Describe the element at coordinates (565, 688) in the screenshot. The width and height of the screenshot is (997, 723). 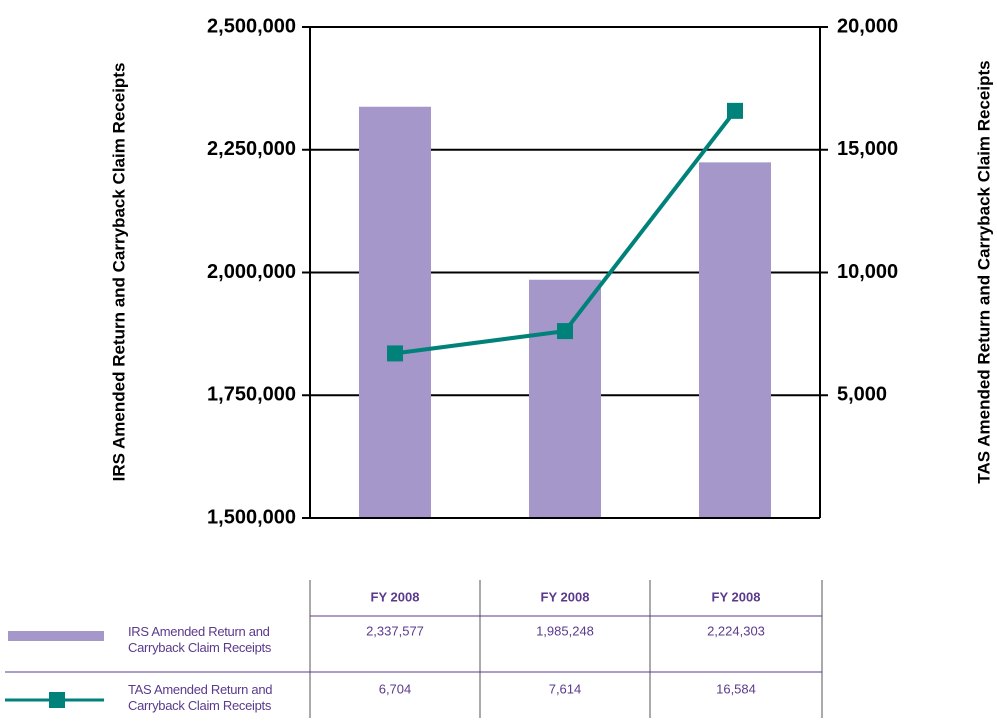
I see `table-cell: 7,614` at that location.